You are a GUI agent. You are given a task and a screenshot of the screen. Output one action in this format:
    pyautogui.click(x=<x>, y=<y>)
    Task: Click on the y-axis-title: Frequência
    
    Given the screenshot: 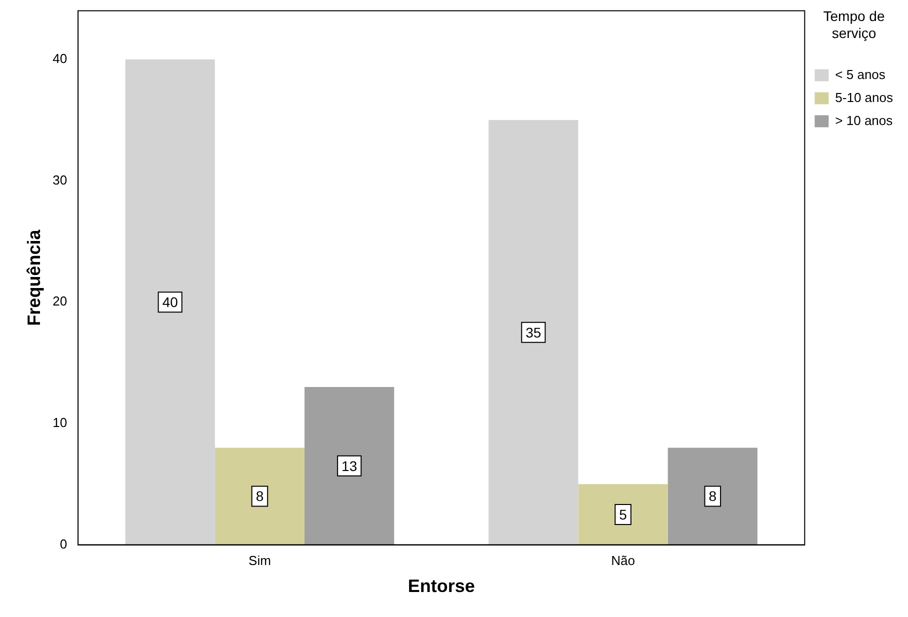 What is the action you would take?
    pyautogui.click(x=34, y=277)
    